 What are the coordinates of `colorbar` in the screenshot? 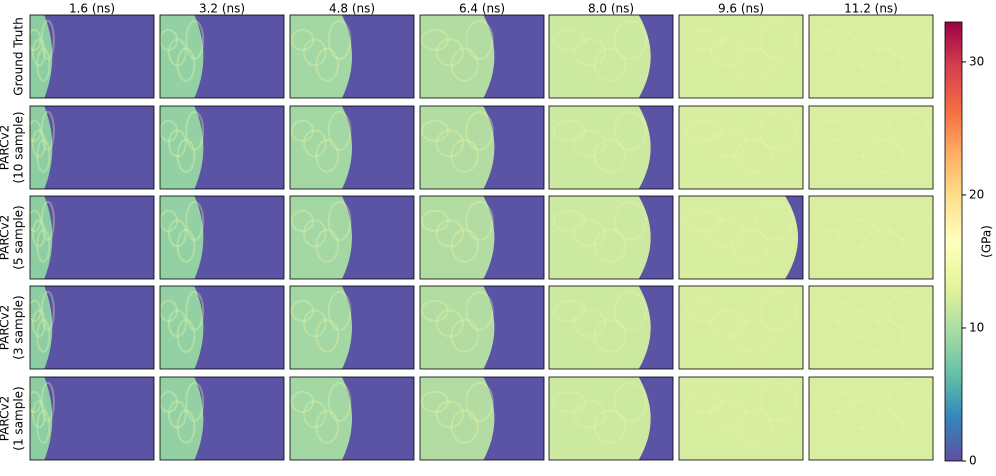 It's located at (953, 241).